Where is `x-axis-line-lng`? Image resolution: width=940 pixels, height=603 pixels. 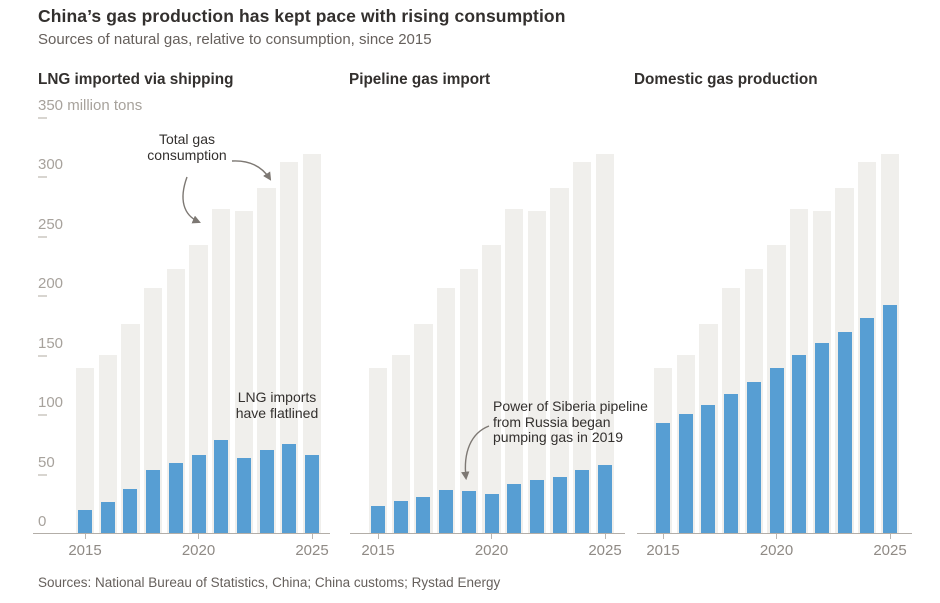
x-axis-line-lng is located at coordinates (181, 533).